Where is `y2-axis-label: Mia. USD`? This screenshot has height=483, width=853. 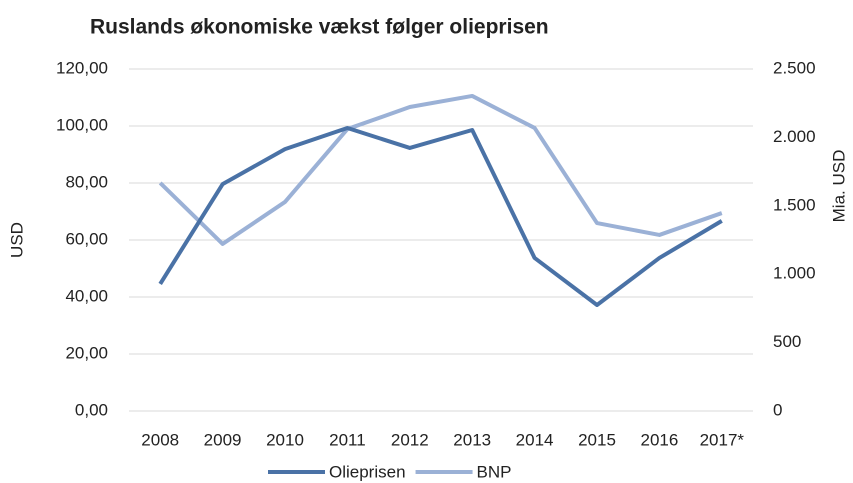
y2-axis-label: Mia. USD is located at coordinates (838, 186).